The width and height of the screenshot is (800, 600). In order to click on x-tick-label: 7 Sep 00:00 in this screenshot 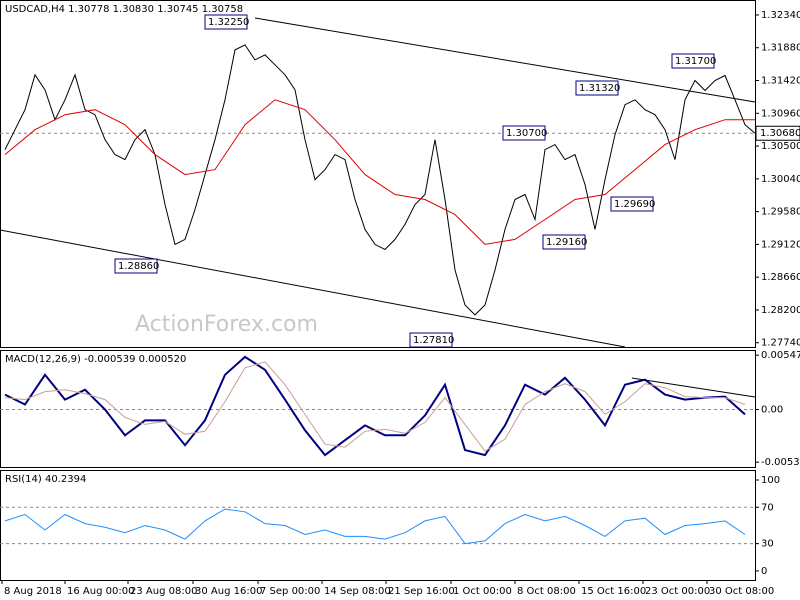, I will do `click(290, 591)`.